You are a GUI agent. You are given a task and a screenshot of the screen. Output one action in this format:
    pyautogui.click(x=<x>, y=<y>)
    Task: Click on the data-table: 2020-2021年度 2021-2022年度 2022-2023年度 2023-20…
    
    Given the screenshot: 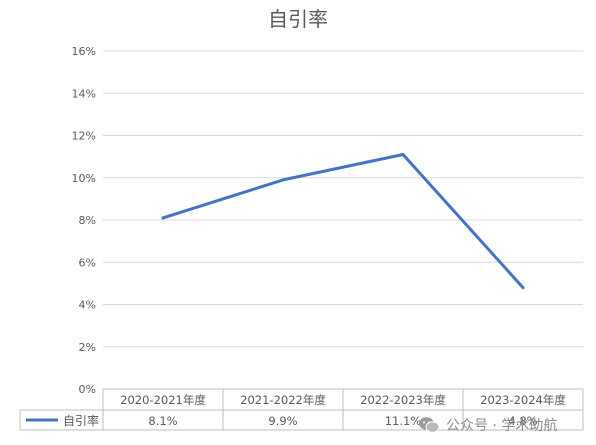 What is the action you would take?
    pyautogui.click(x=301, y=409)
    